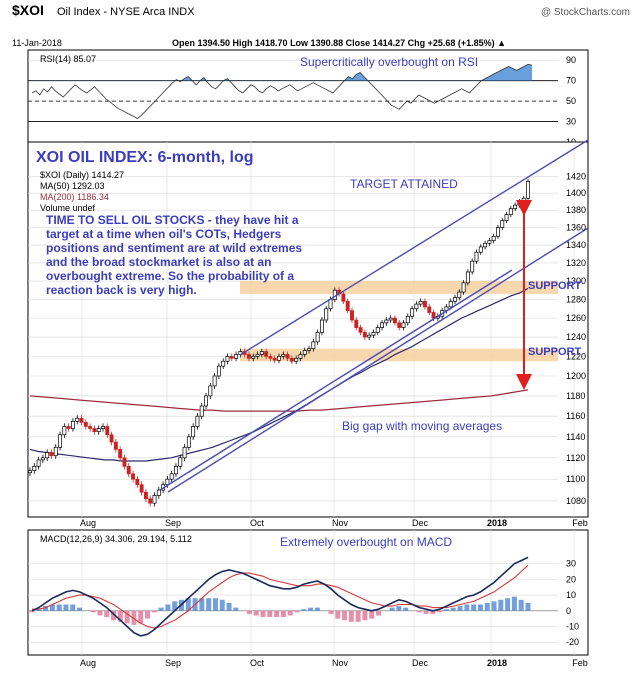 The image size is (644, 678). Describe the element at coordinates (571, 60) in the screenshot. I see `rsi-tick-label: 90` at that location.